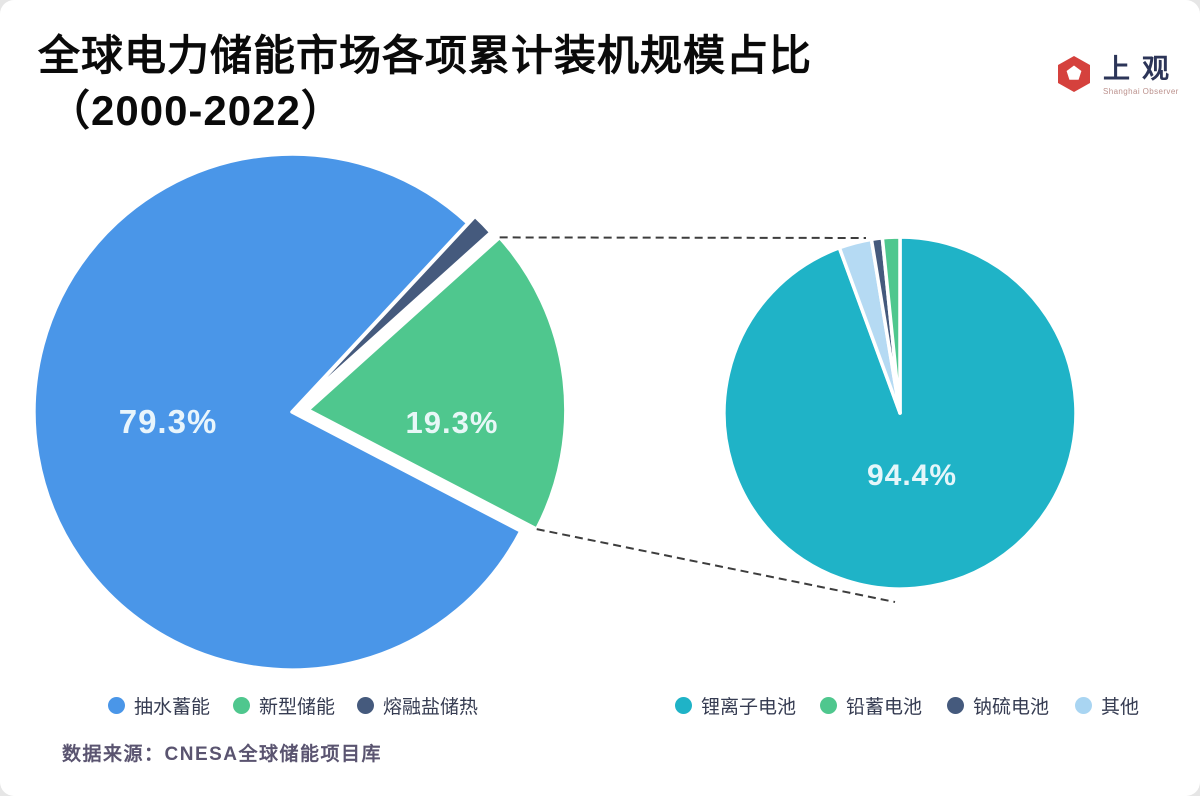  Describe the element at coordinates (425, 83) in the screenshot. I see `page-title: 全球电力储能市场各项累计装机规模占比 （2000-2022）` at that location.